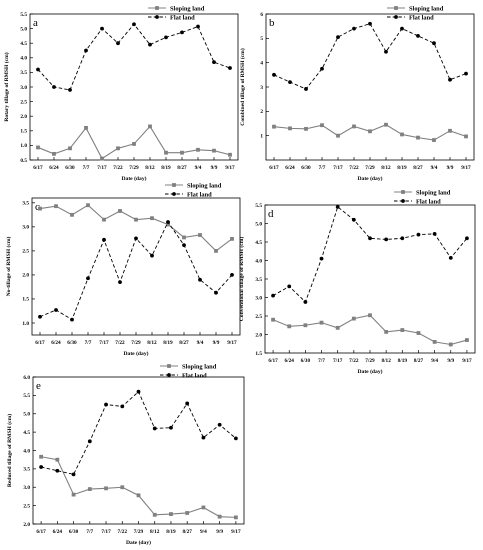 This screenshot has height=550, width=483. Describe the element at coordinates (402, 168) in the screenshot. I see `x-tick-label: 8/19` at that location.